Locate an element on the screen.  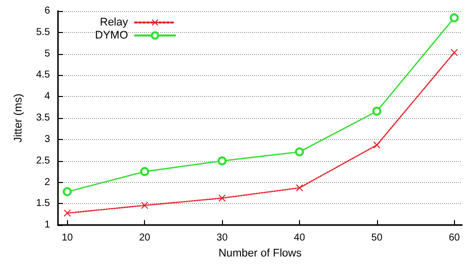
x-tick-label: 20 is located at coordinates (145, 238).